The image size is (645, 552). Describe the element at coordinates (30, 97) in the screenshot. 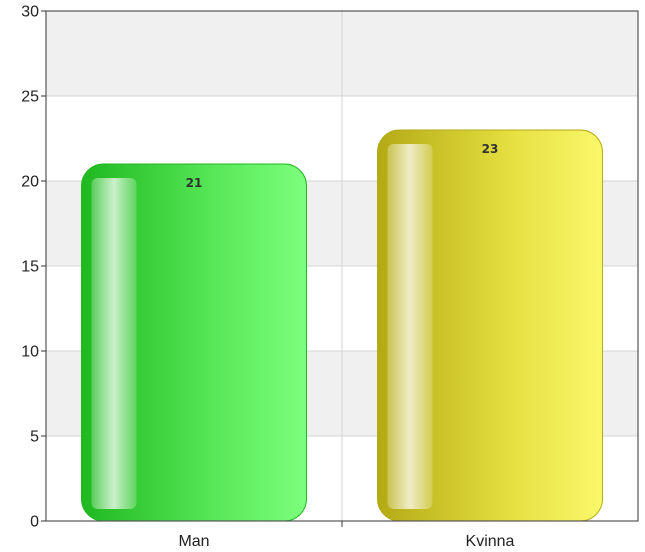

I see `y-tick-label: 25` at that location.